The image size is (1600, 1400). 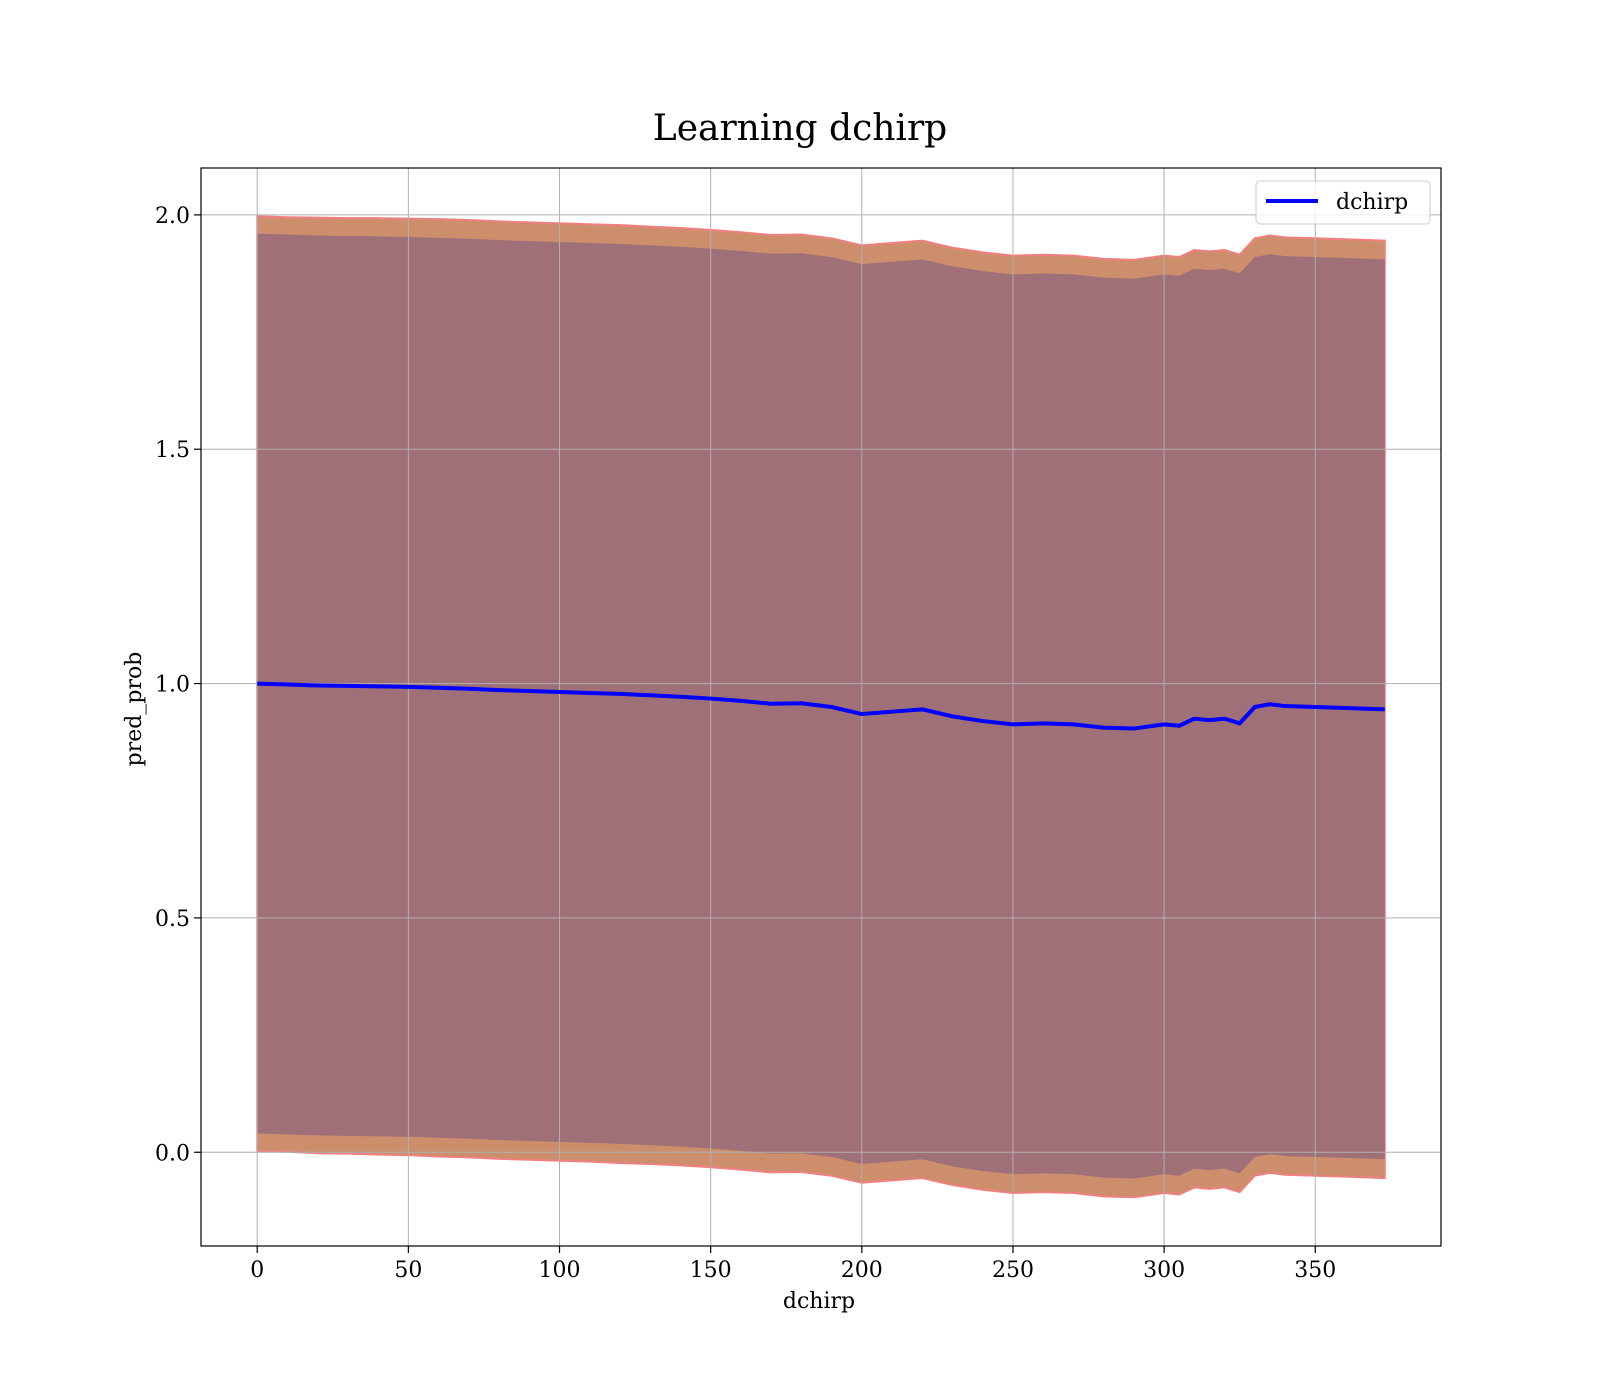 I want to click on x-tick-label: 100, so click(x=560, y=1270).